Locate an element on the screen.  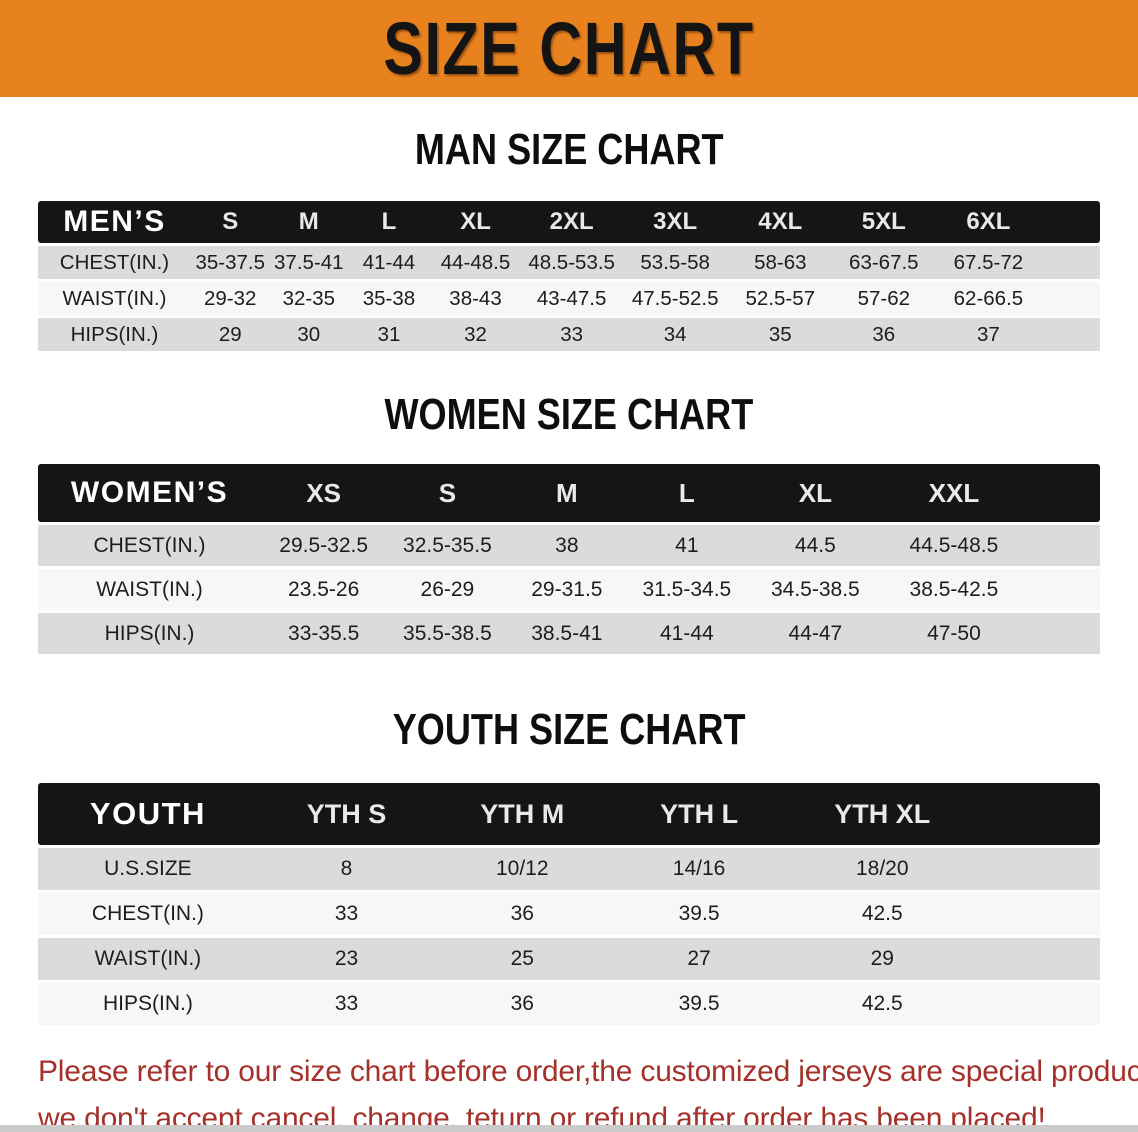
column-header: 3XL is located at coordinates (675, 222).